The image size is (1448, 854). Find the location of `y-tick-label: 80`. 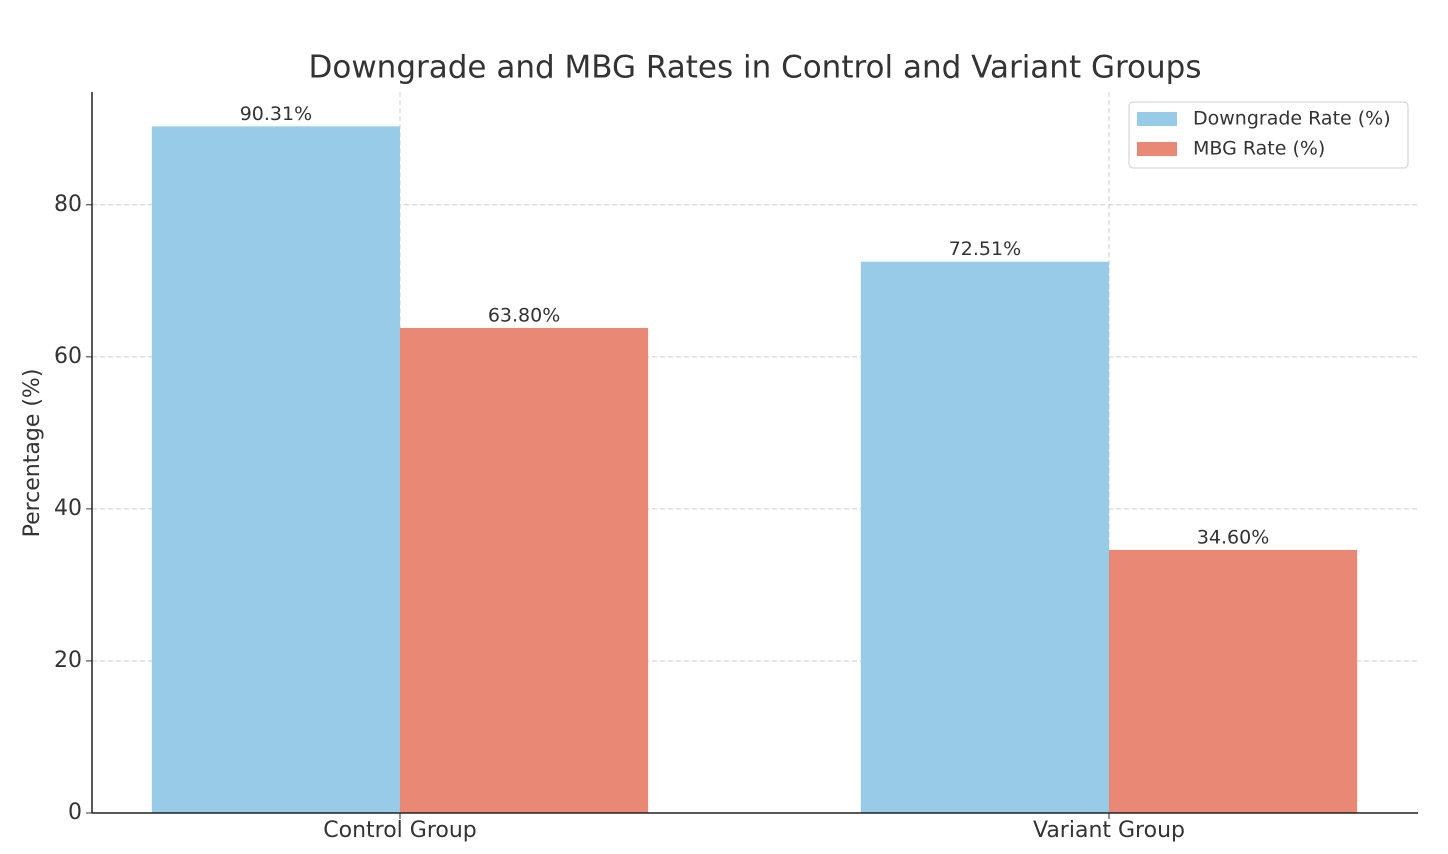

y-tick-label: 80 is located at coordinates (68, 204).